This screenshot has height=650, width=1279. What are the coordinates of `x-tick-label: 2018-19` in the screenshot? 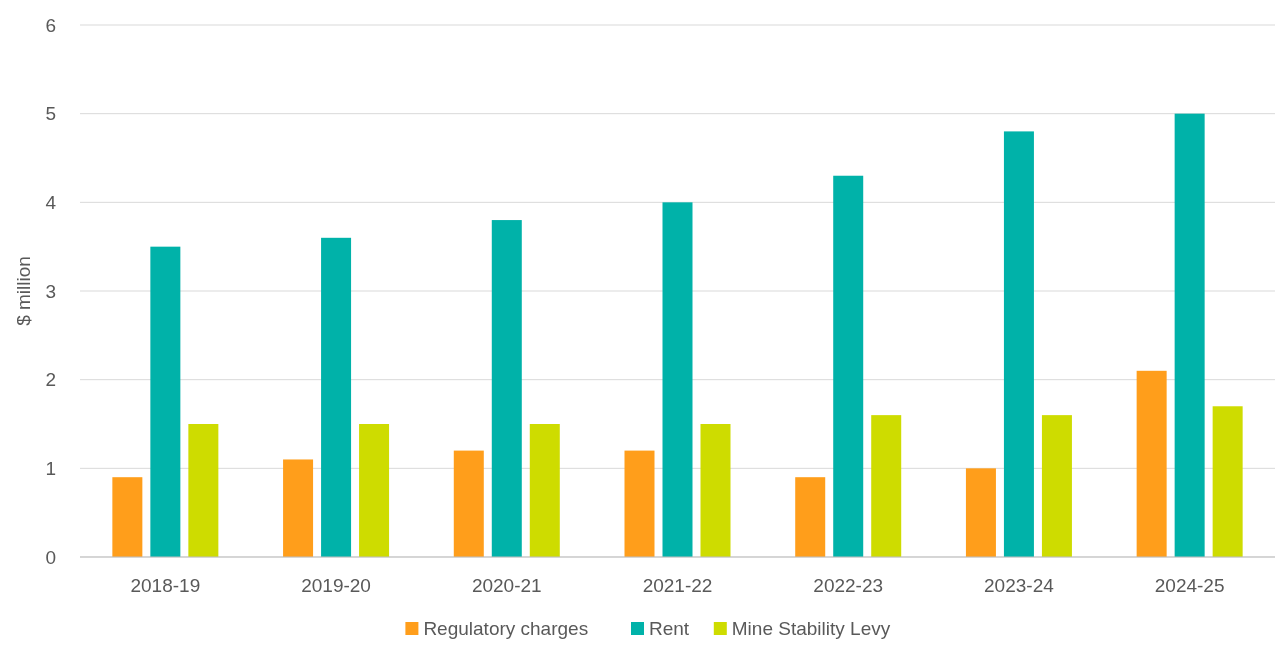 It's located at (165, 585).